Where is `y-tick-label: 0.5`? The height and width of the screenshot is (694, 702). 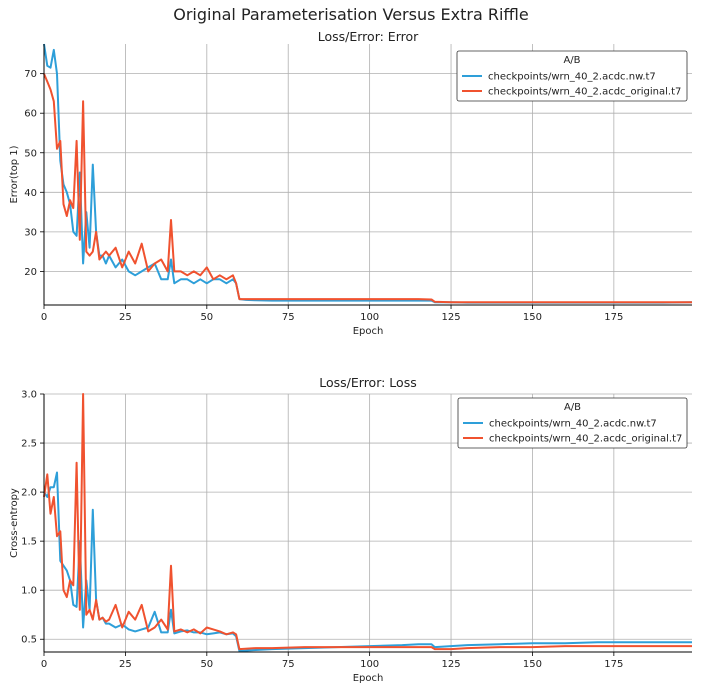
y-tick-label: 0.5 is located at coordinates (29, 640).